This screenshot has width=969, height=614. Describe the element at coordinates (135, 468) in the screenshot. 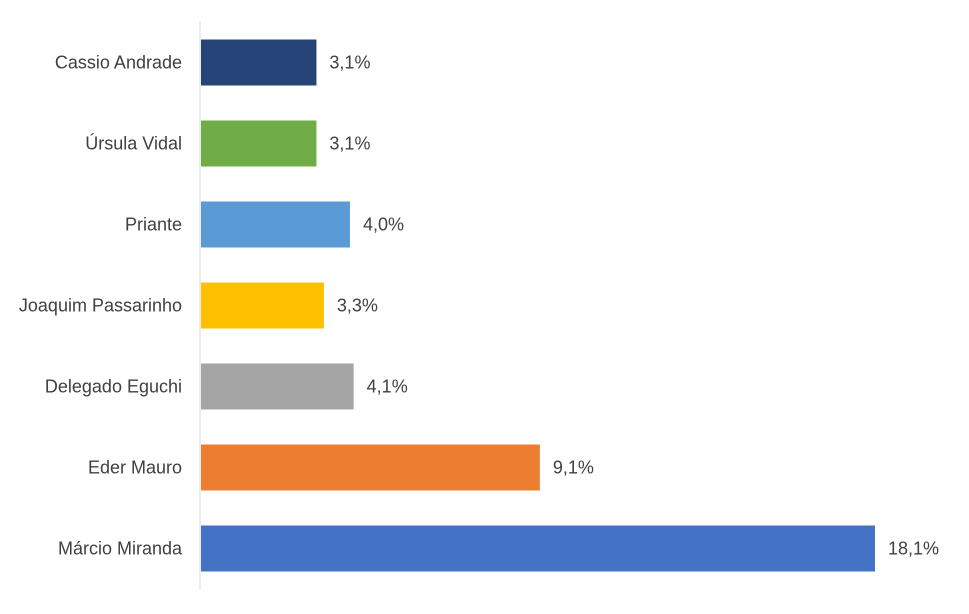

I see `category-label: Eder Mauro` at that location.